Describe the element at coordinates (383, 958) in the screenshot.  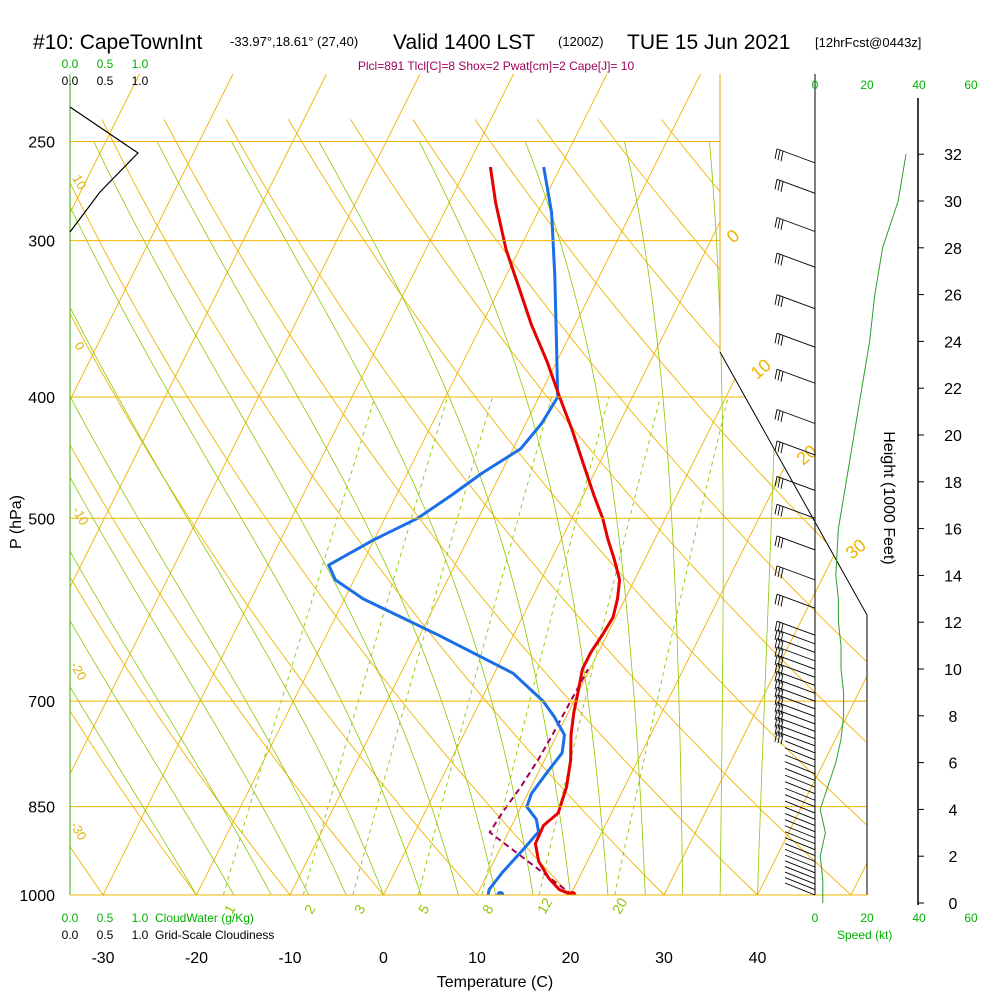
I see `x-tick-label: 0` at that location.